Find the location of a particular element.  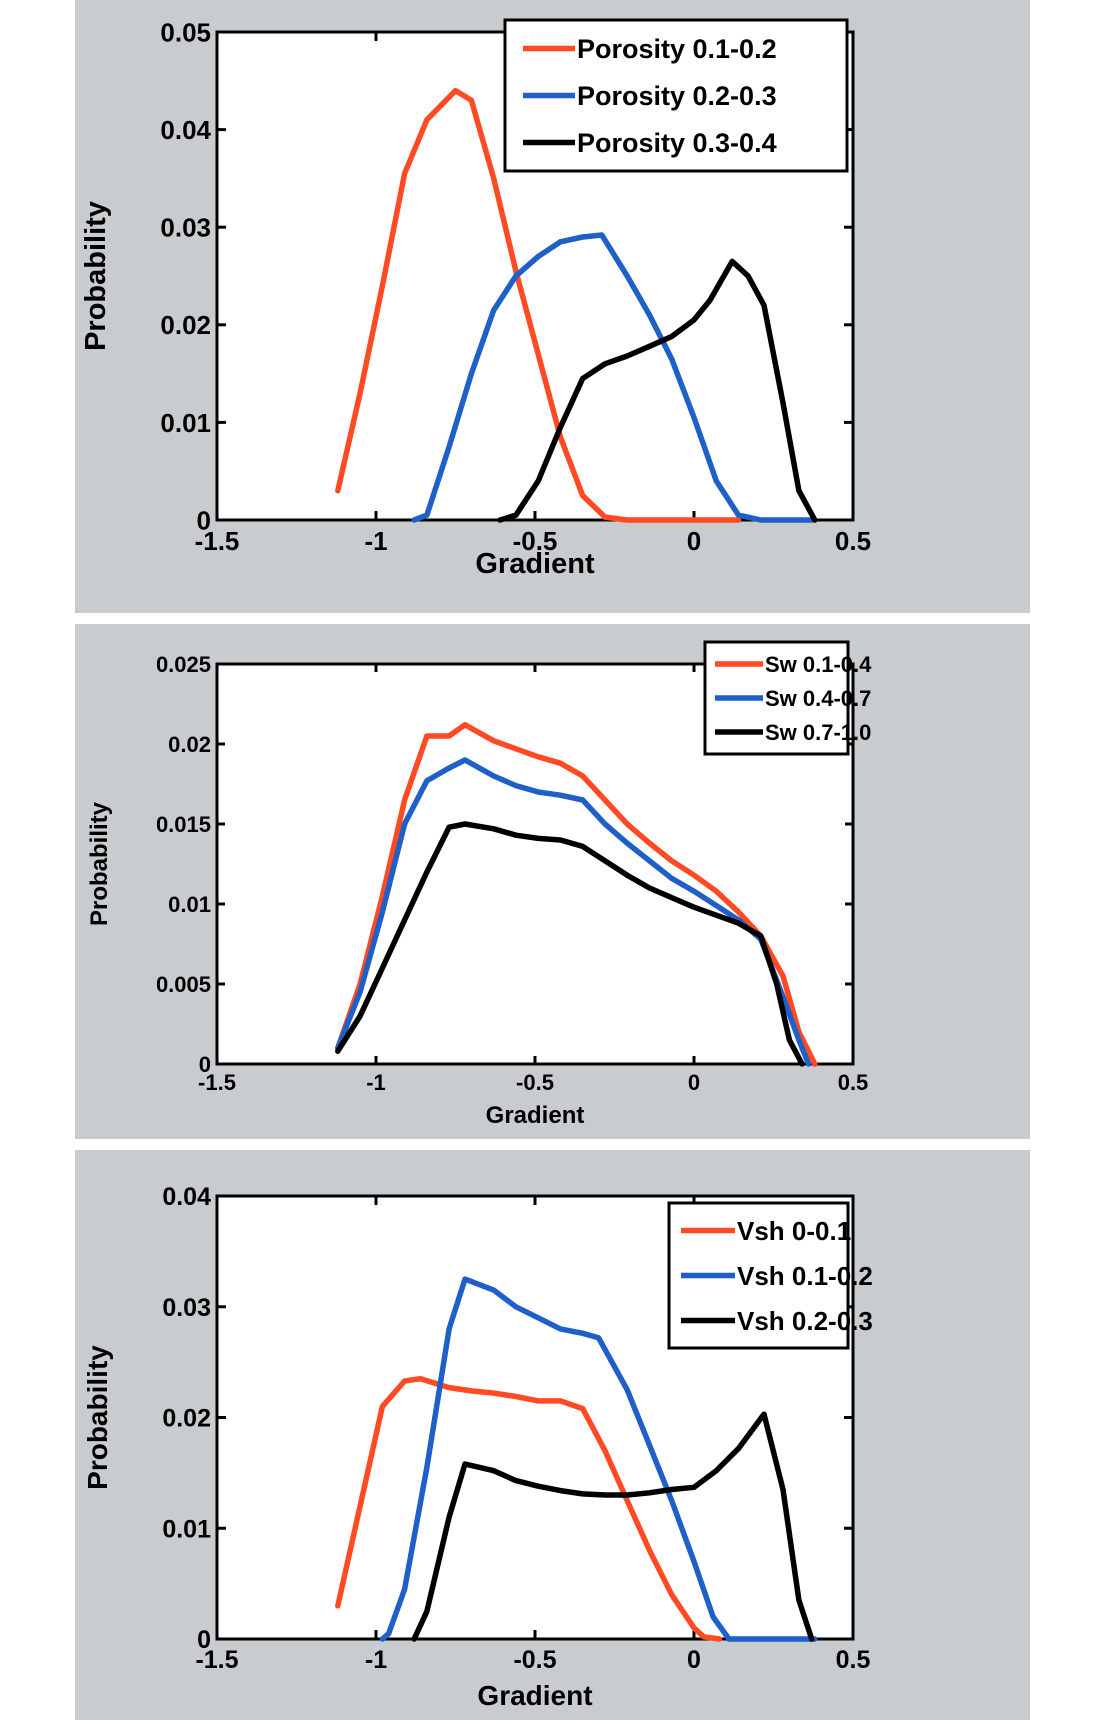

y-tick-label: 0.005 is located at coordinates (183, 984).